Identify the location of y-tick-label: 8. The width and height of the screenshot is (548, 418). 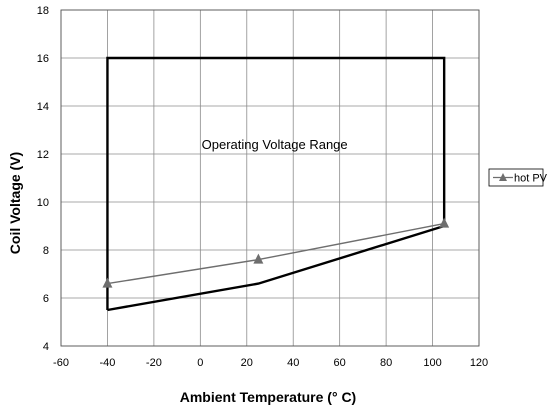
(46, 251).